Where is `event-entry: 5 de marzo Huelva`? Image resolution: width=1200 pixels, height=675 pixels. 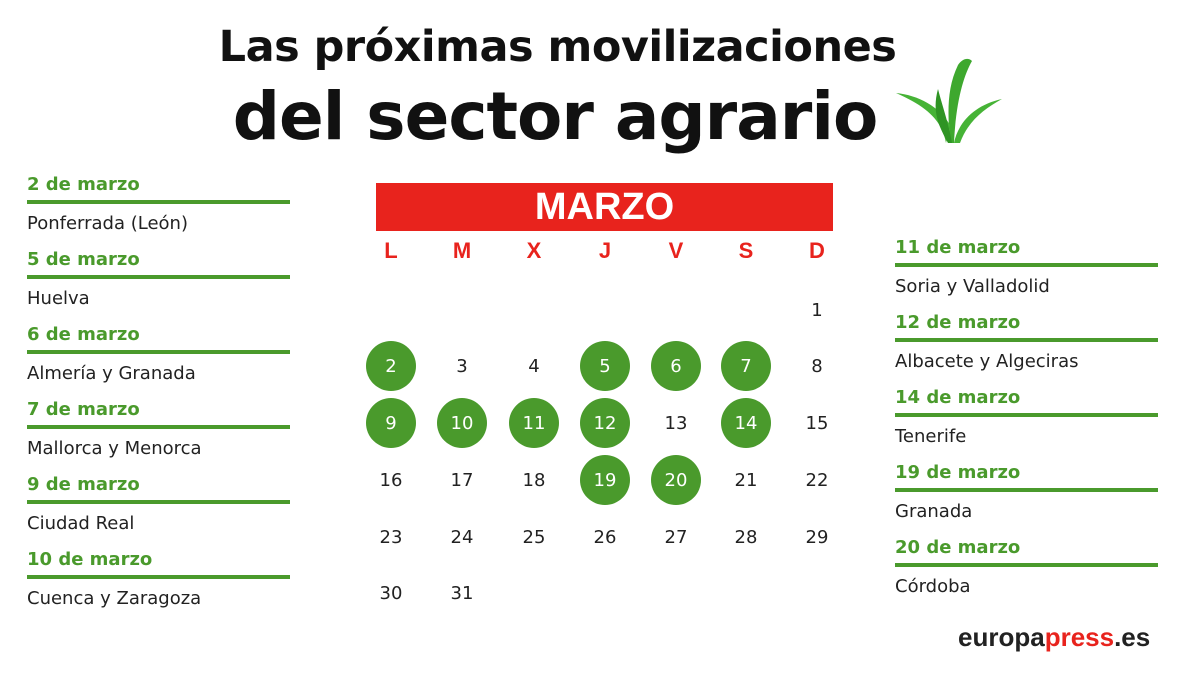
event-entry: 5 de marzo Huelva is located at coordinates (158, 286).